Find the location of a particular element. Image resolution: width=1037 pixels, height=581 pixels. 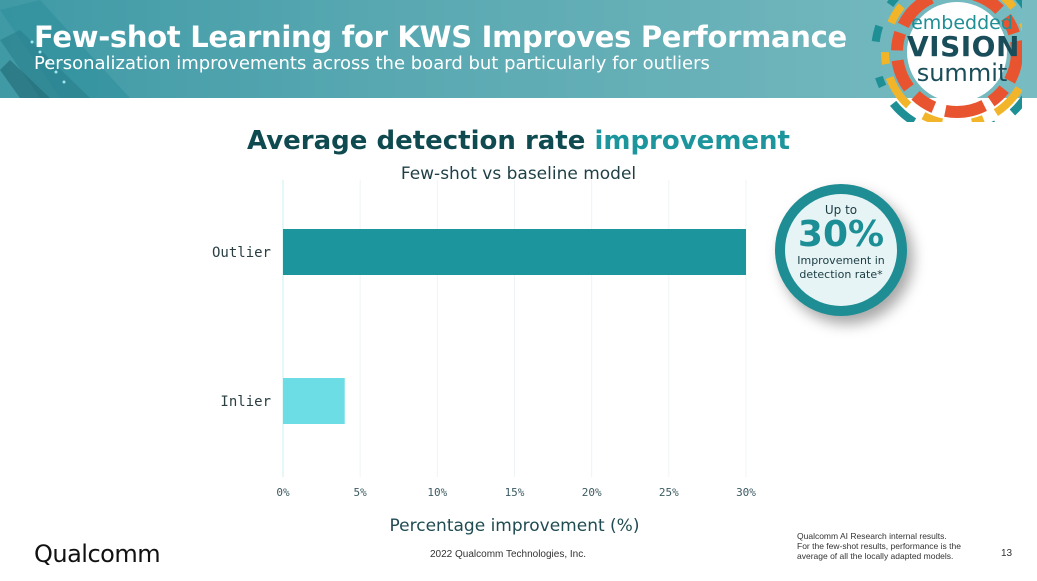

category-label: Inlier is located at coordinates (245, 402).